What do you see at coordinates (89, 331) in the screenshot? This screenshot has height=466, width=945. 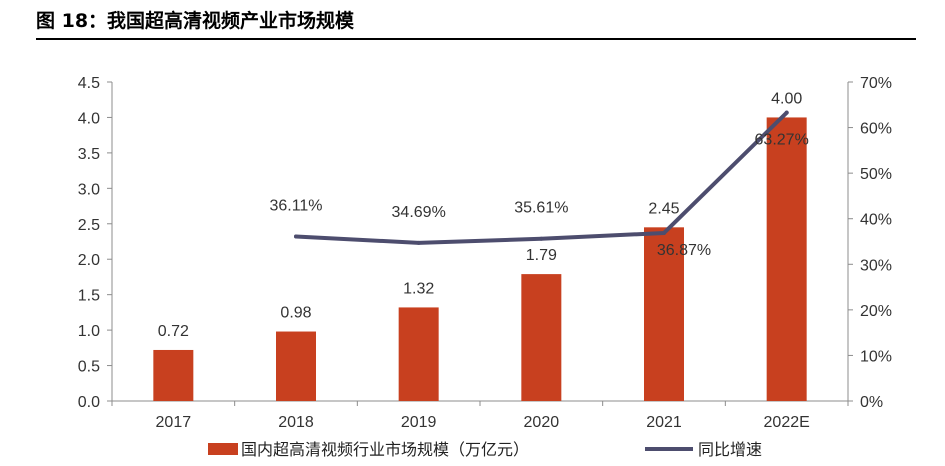 I see `left-axis-tick-label: 1.0` at bounding box center [89, 331].